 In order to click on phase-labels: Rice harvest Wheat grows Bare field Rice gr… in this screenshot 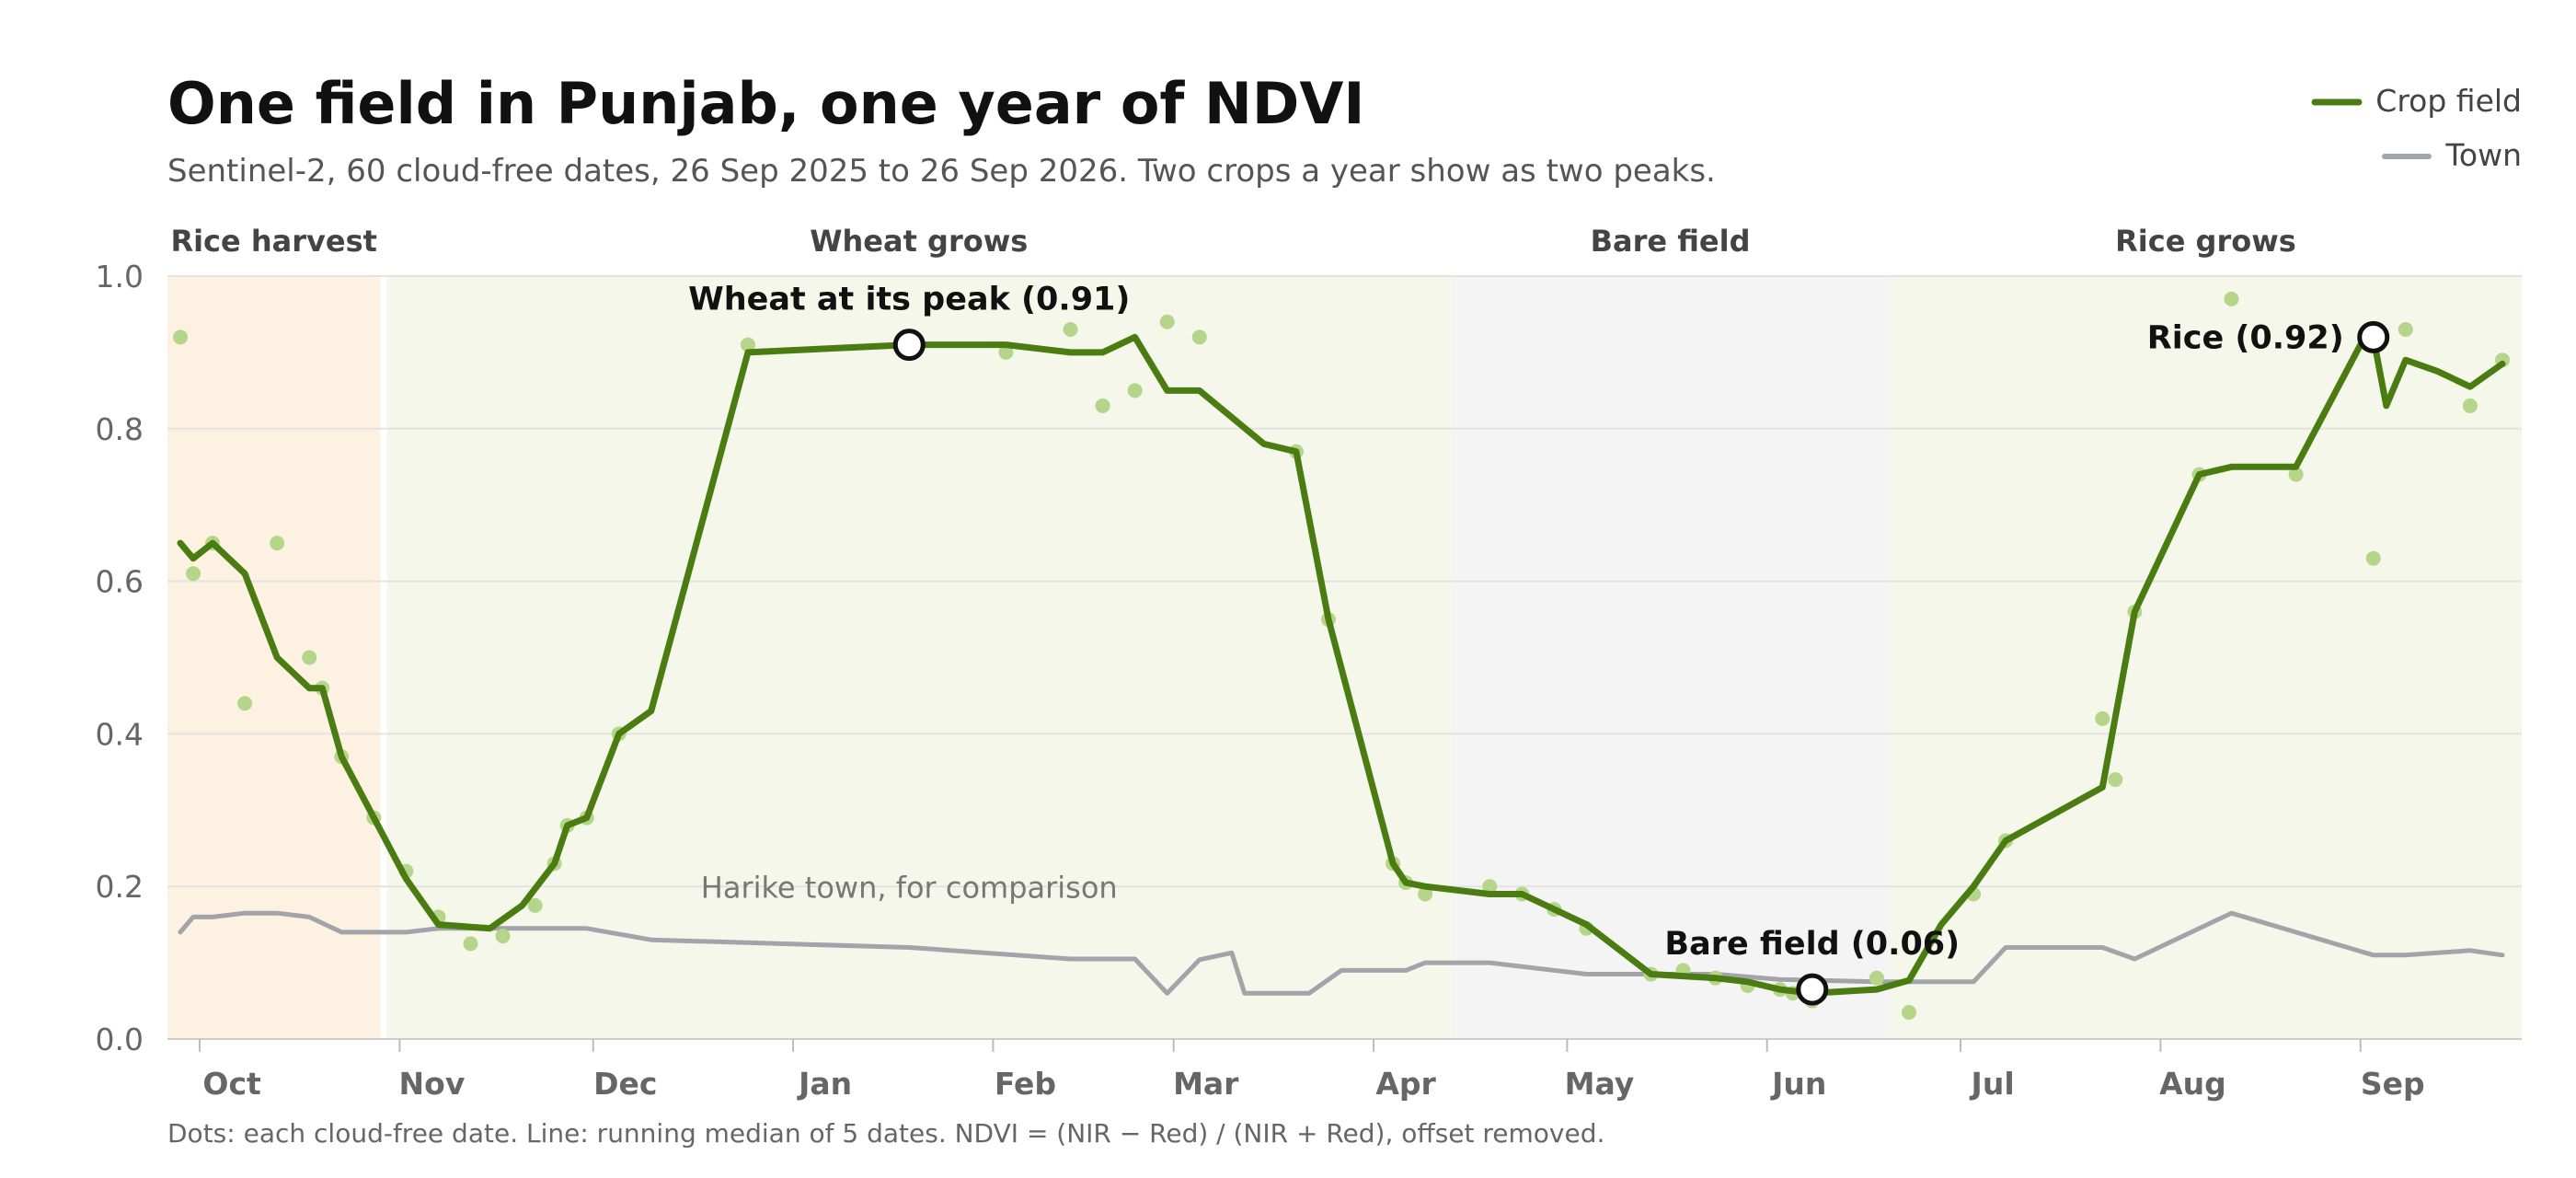, I will do `click(1232, 241)`.